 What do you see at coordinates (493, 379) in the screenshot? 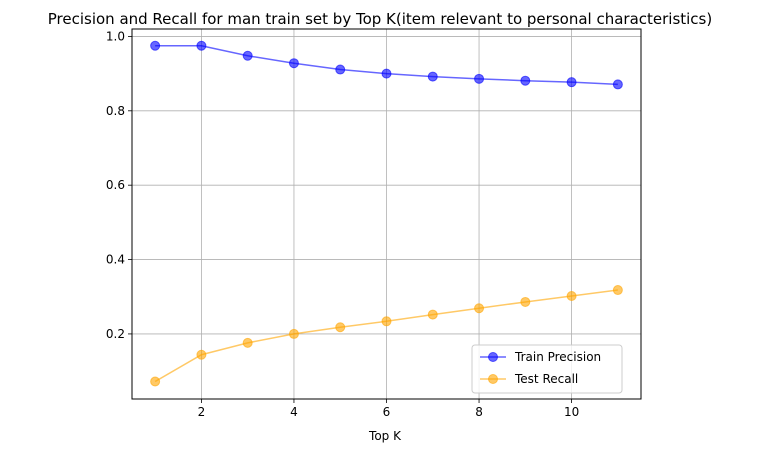
I see `legend-marker-test-recall` at bounding box center [493, 379].